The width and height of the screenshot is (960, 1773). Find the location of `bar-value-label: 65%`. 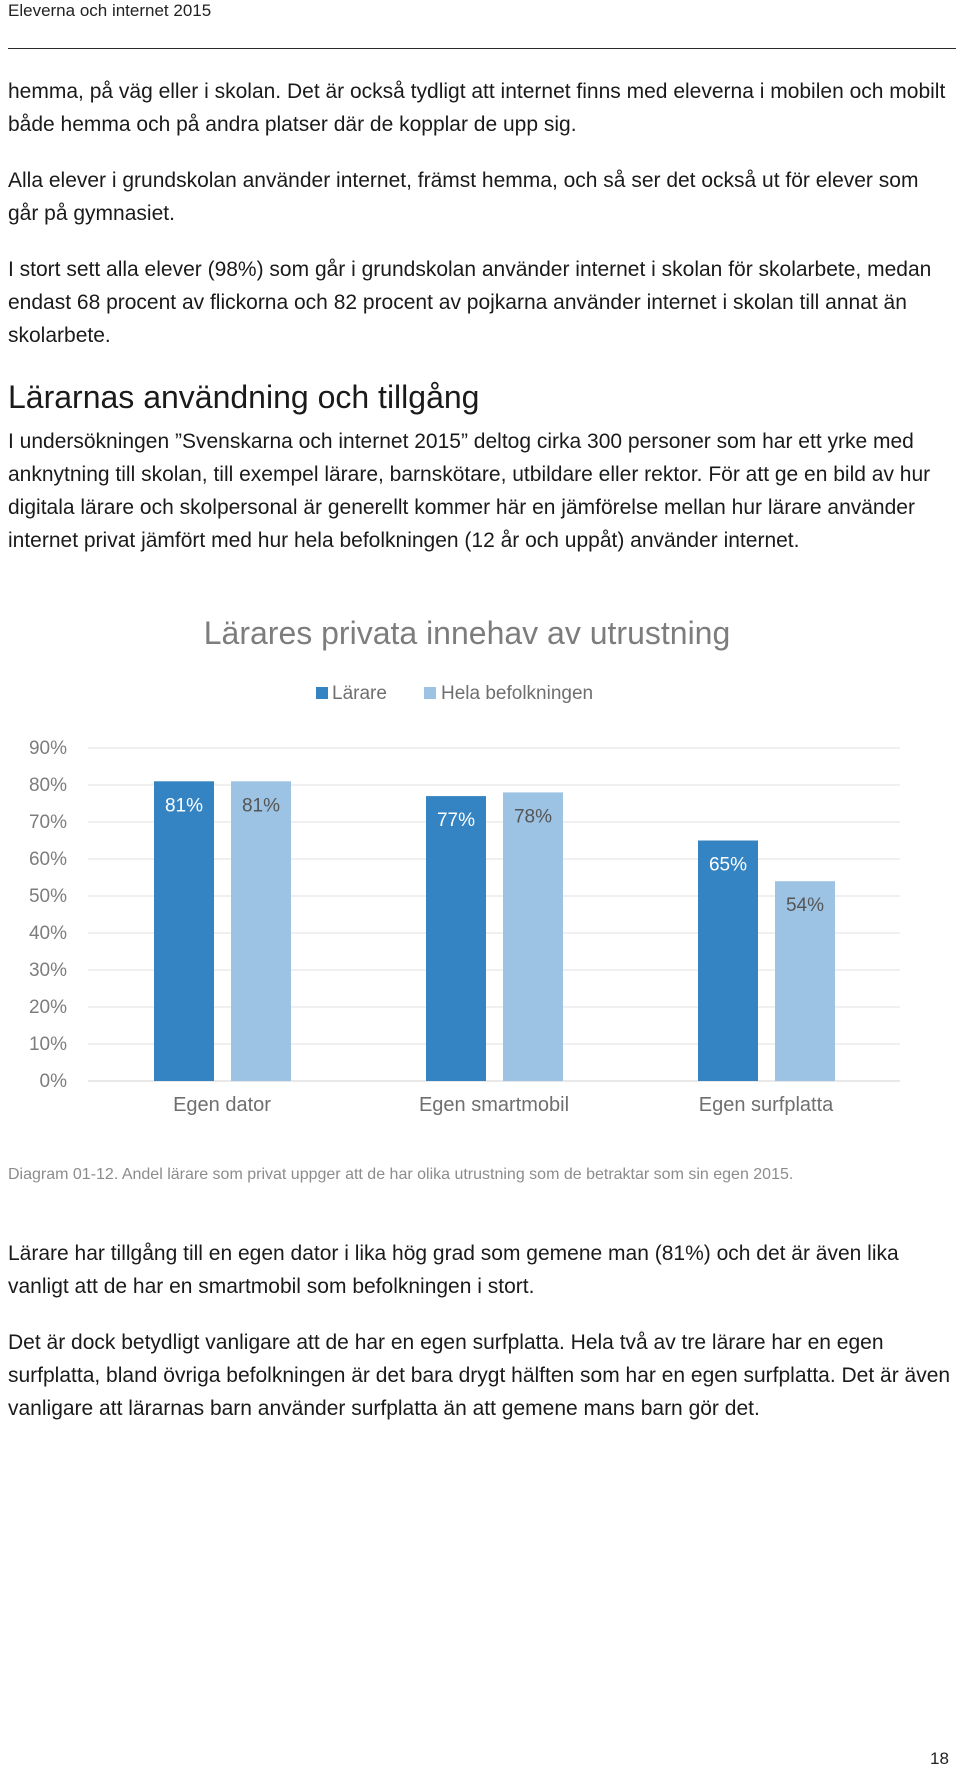

bar-value-label: 65% is located at coordinates (728, 865).